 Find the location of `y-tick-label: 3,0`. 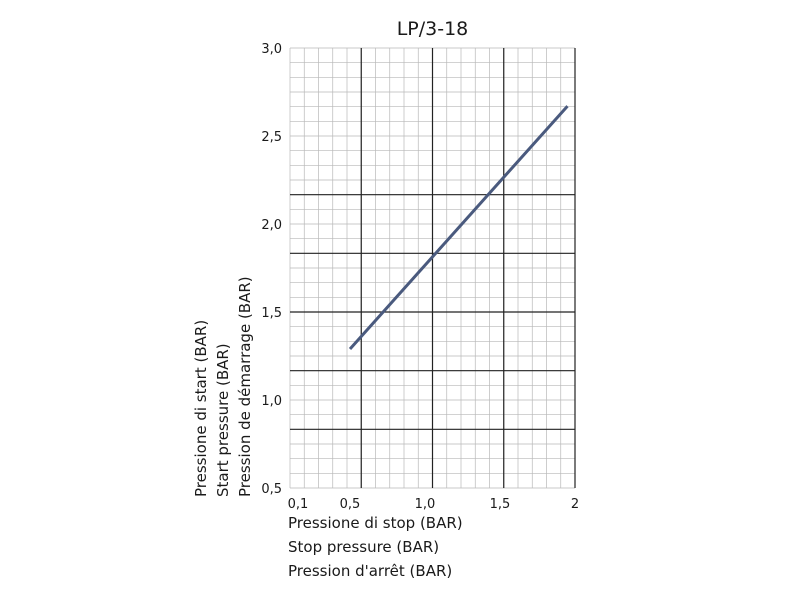

y-tick-label: 3,0 is located at coordinates (271, 49).